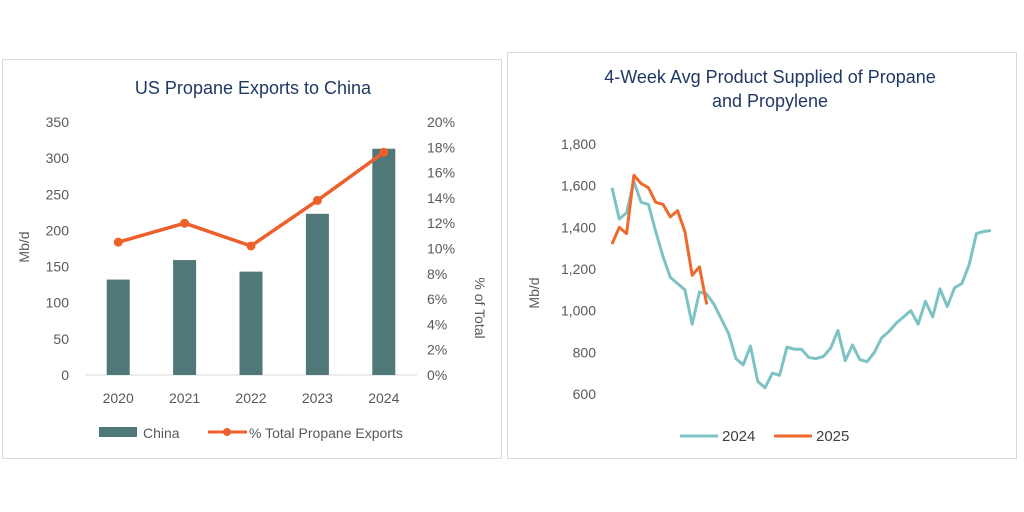 This screenshot has height=512, width=1024. What do you see at coordinates (441, 198) in the screenshot?
I see `y2-tick-label: 14%` at bounding box center [441, 198].